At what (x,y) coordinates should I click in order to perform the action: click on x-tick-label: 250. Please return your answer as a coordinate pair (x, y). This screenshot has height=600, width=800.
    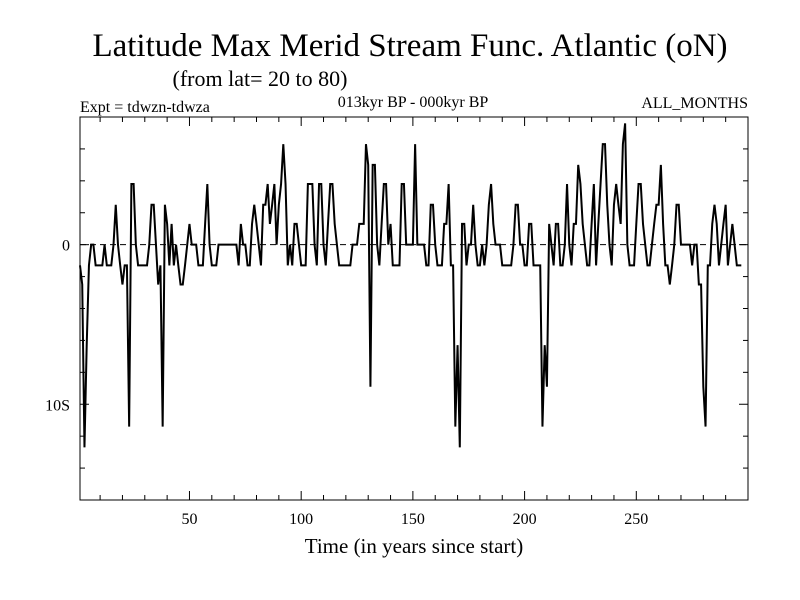
    Looking at the image, I should click on (636, 519).